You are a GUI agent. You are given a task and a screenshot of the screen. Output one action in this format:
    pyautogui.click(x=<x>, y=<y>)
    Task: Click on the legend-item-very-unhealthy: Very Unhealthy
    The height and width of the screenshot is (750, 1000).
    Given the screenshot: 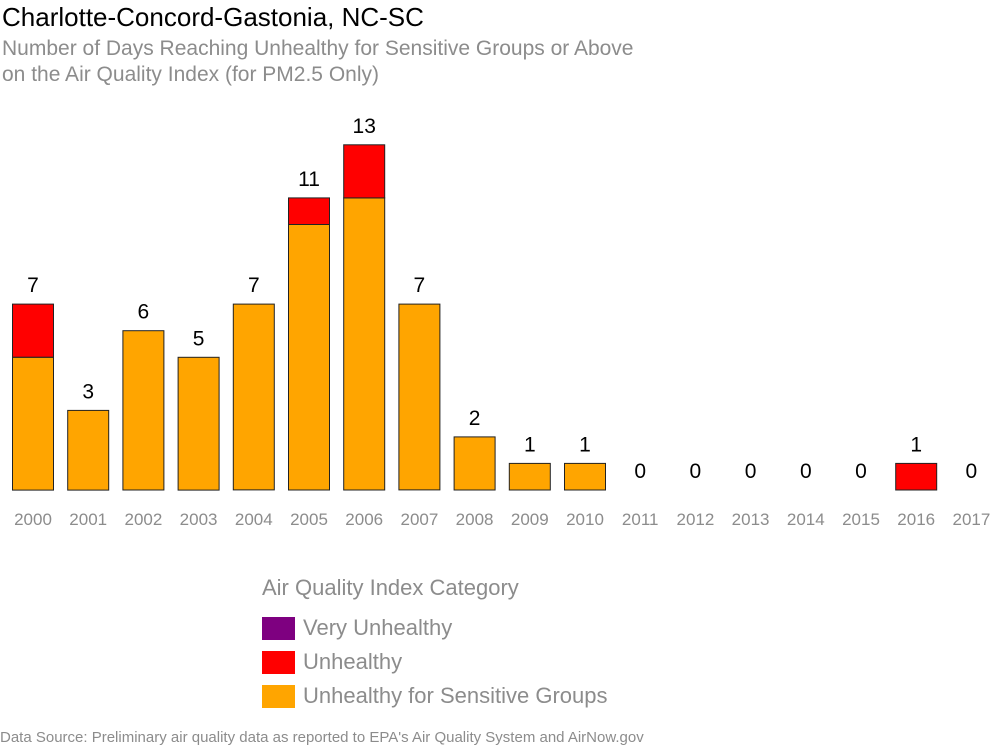 What is the action you would take?
    pyautogui.click(x=435, y=628)
    